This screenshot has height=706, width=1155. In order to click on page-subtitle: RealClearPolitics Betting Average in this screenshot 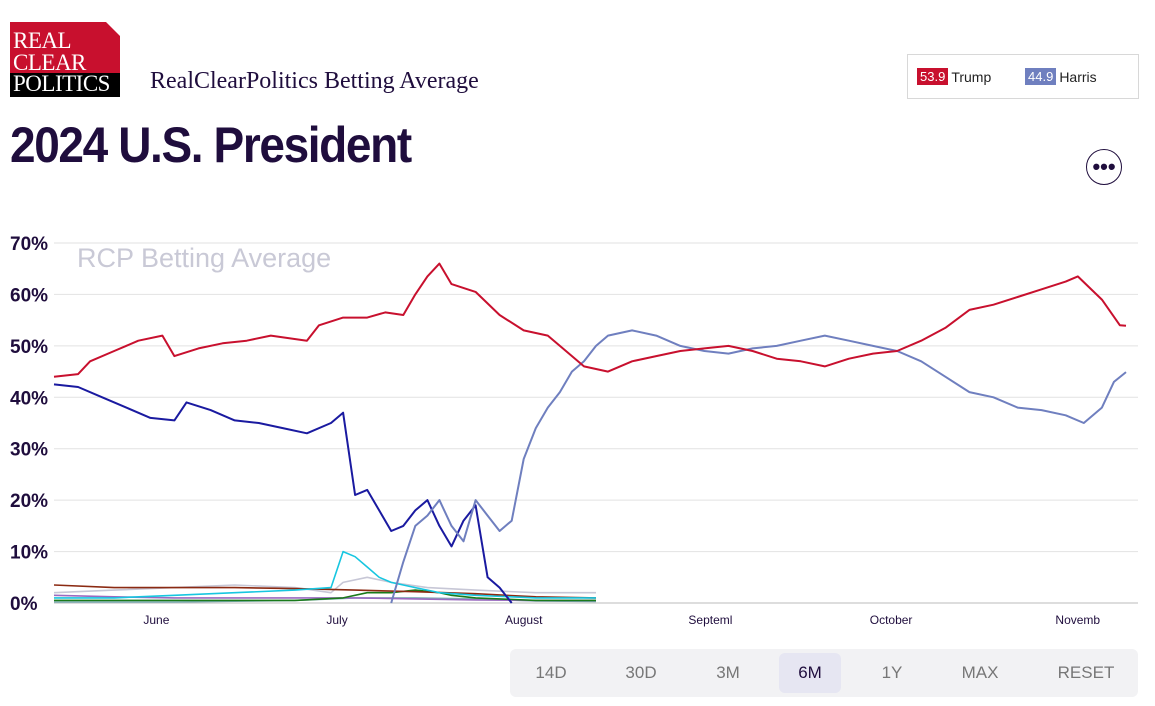, I will do `click(314, 81)`.